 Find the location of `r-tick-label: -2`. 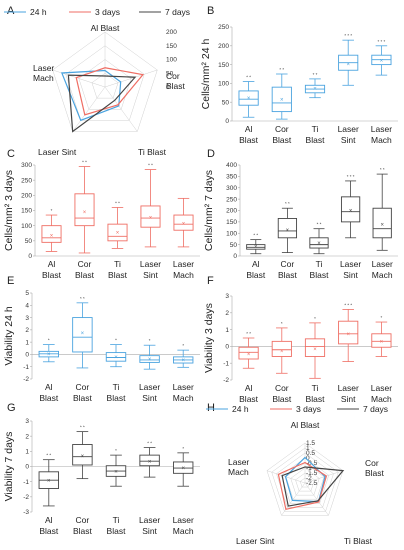

r-tick-label: -2 is located at coordinates (309, 478).